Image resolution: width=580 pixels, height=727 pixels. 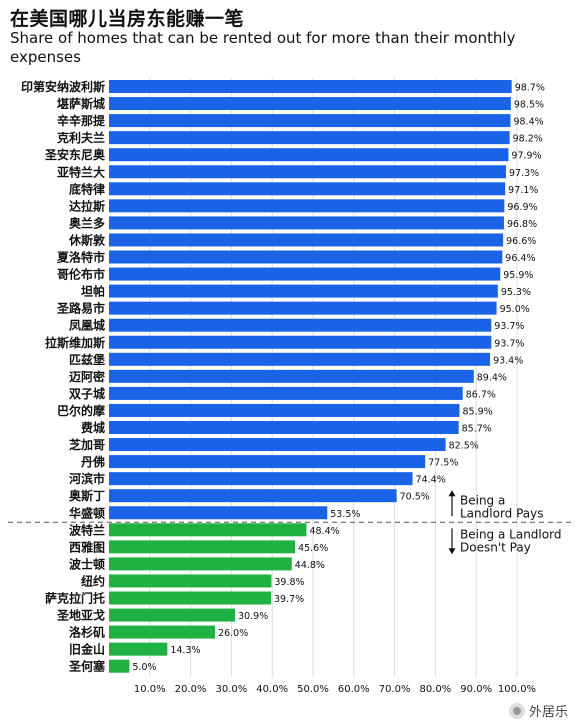 I want to click on x-tick-label: 40.0%, so click(x=272, y=689).